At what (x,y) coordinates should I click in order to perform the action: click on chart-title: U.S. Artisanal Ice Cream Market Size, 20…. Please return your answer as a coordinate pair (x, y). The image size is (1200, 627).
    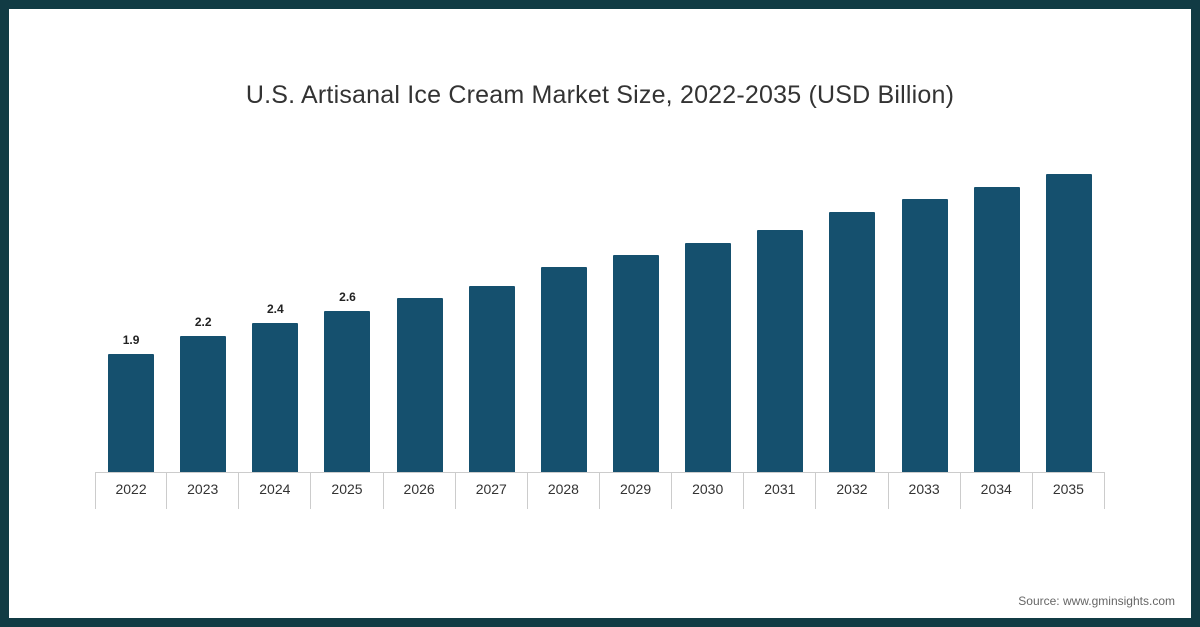
    Looking at the image, I should click on (600, 95).